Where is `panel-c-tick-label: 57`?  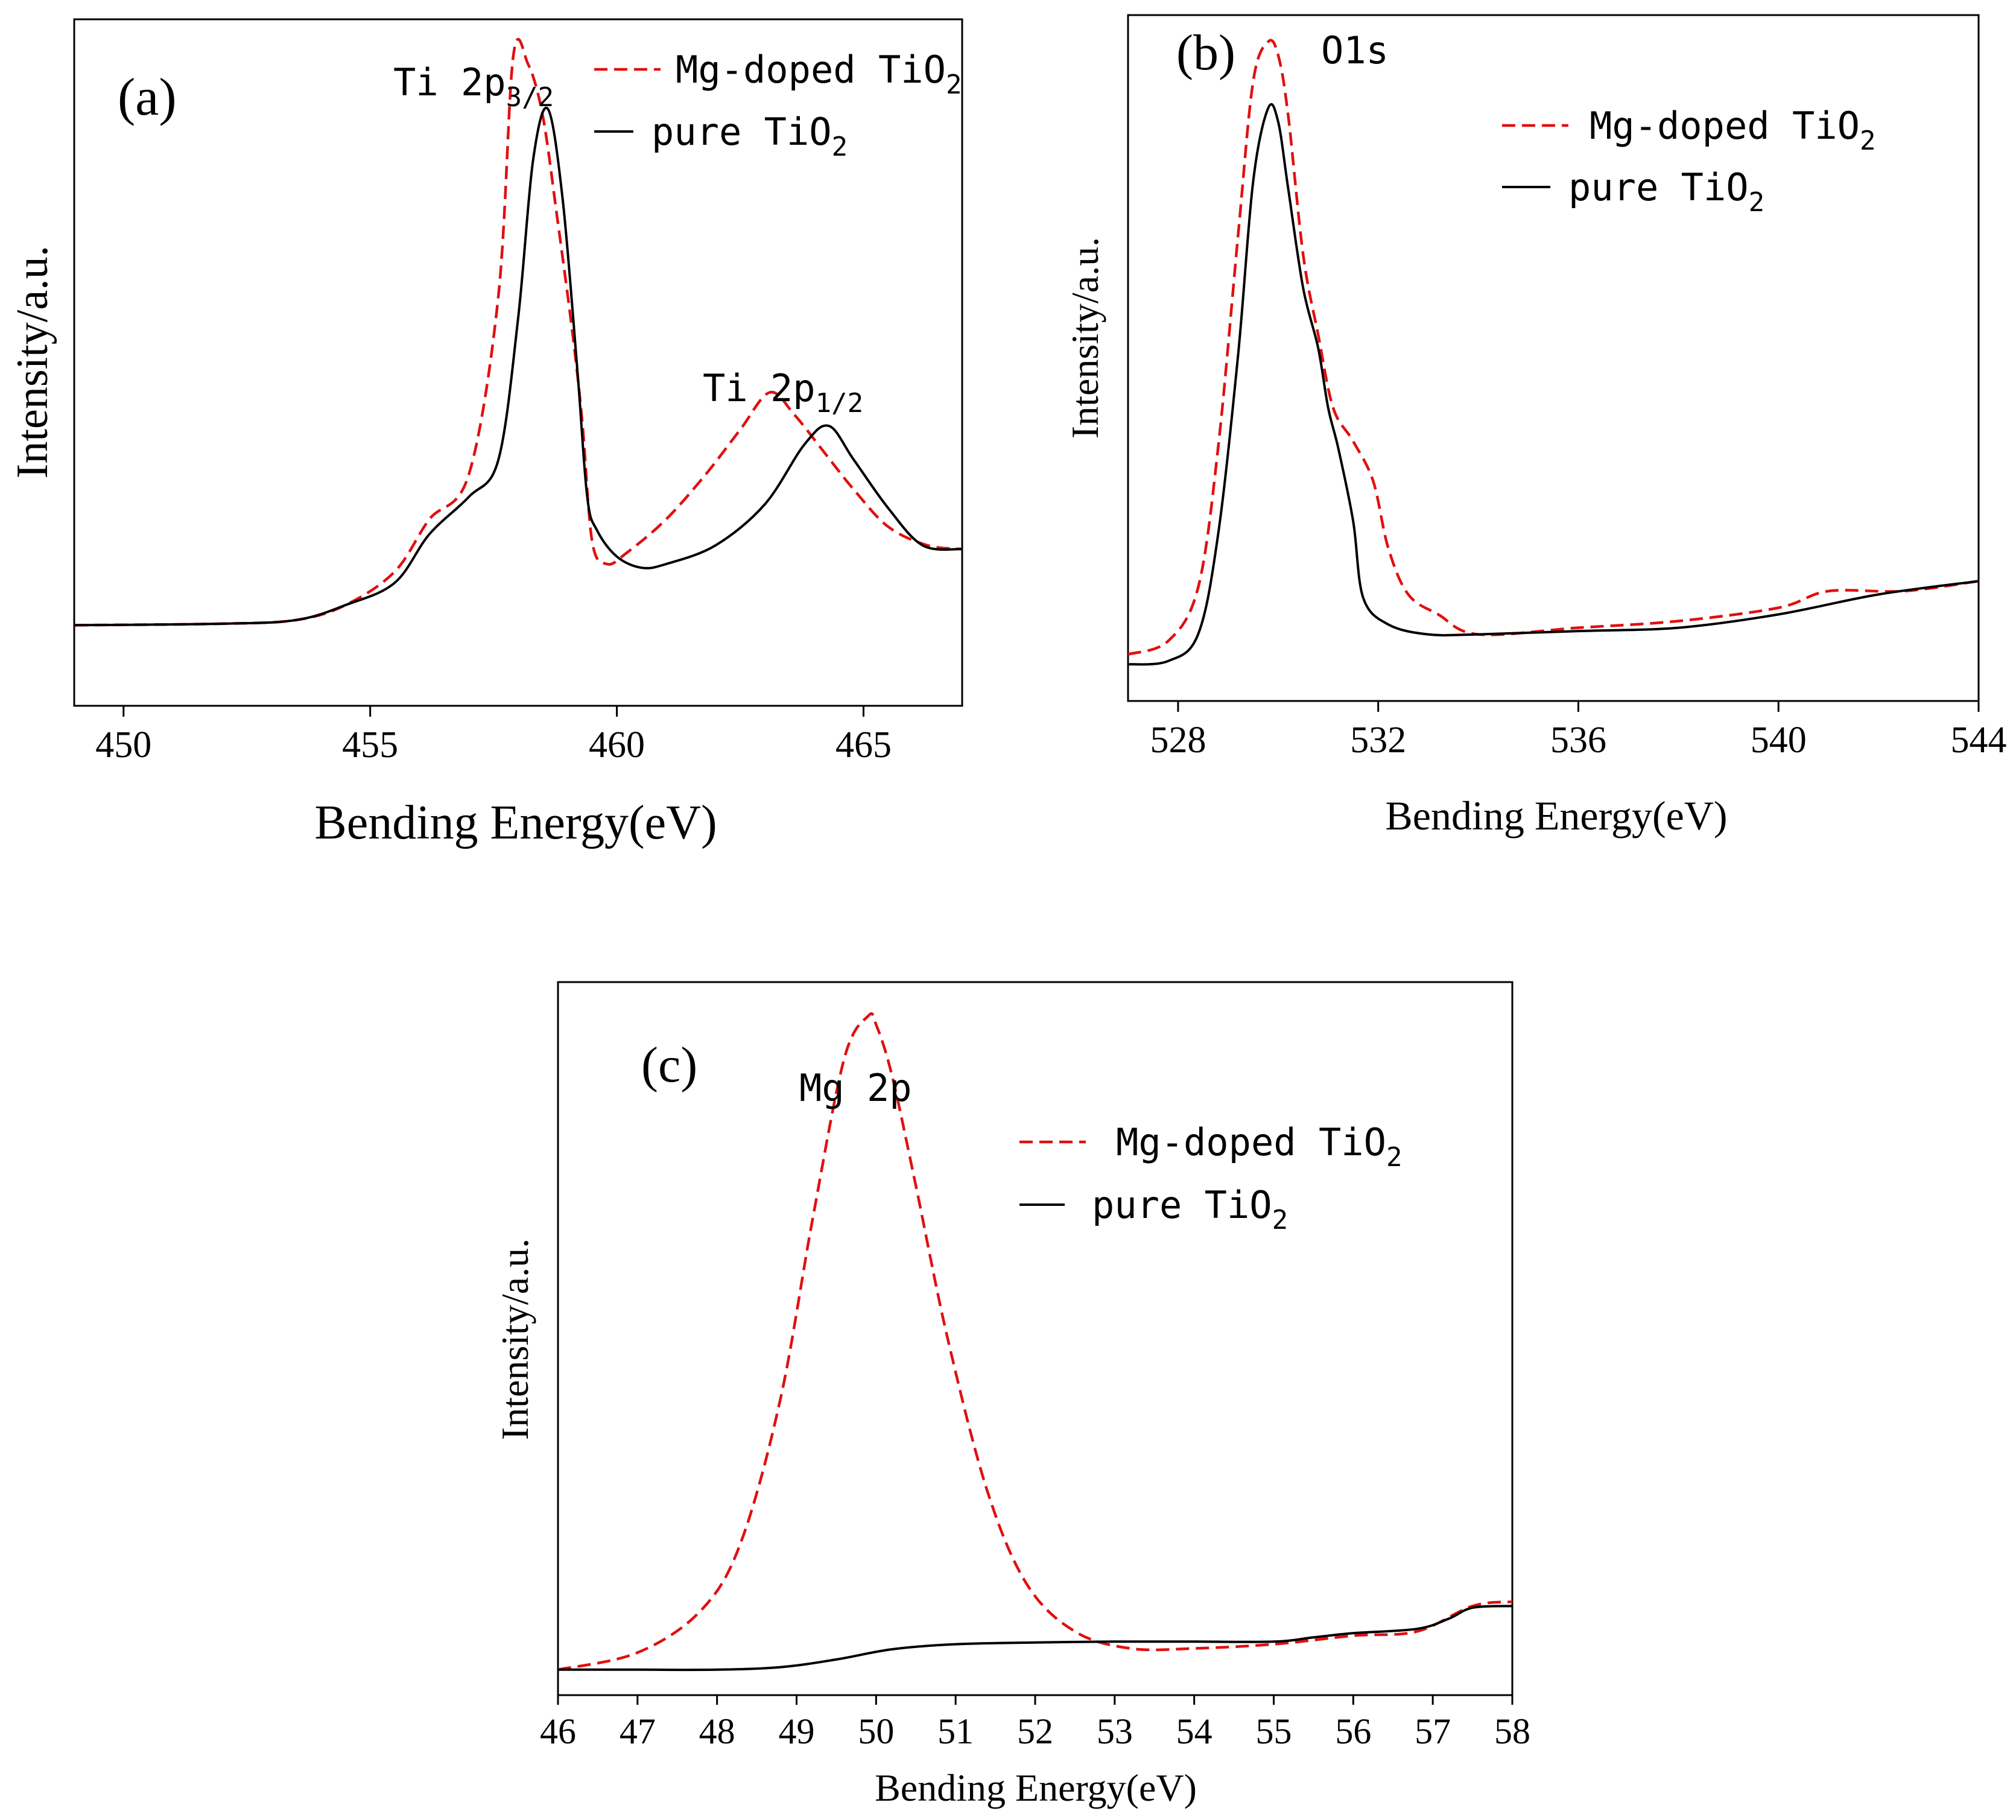
panel-c-tick-label: 57 is located at coordinates (1433, 1731).